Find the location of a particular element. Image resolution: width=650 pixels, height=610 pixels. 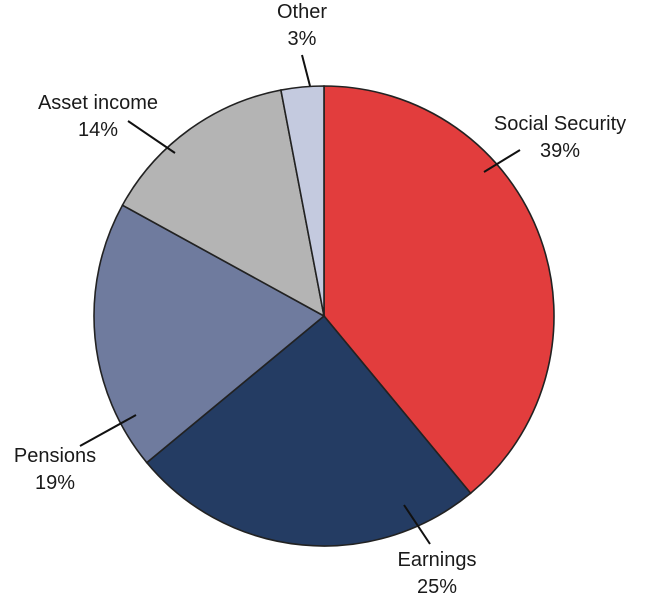

slice-value-social-security: 39% is located at coordinates (560, 151).